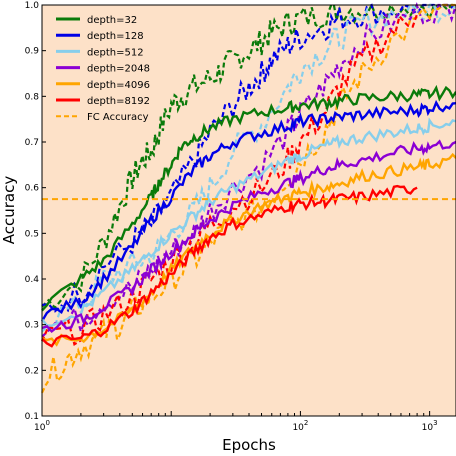  I want to click on y-tick-label: 0.1, so click(32, 417).